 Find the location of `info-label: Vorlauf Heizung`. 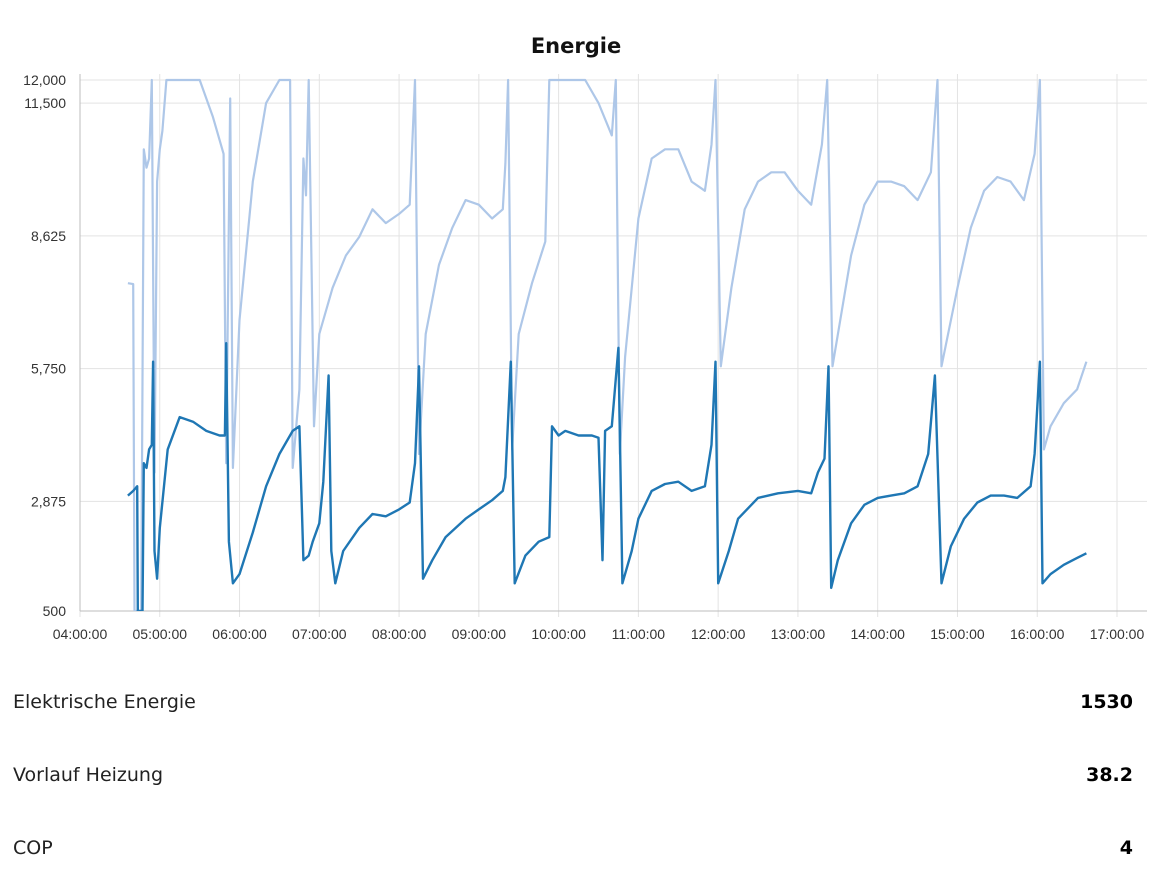

info-label: Vorlauf Heizung is located at coordinates (88, 774).